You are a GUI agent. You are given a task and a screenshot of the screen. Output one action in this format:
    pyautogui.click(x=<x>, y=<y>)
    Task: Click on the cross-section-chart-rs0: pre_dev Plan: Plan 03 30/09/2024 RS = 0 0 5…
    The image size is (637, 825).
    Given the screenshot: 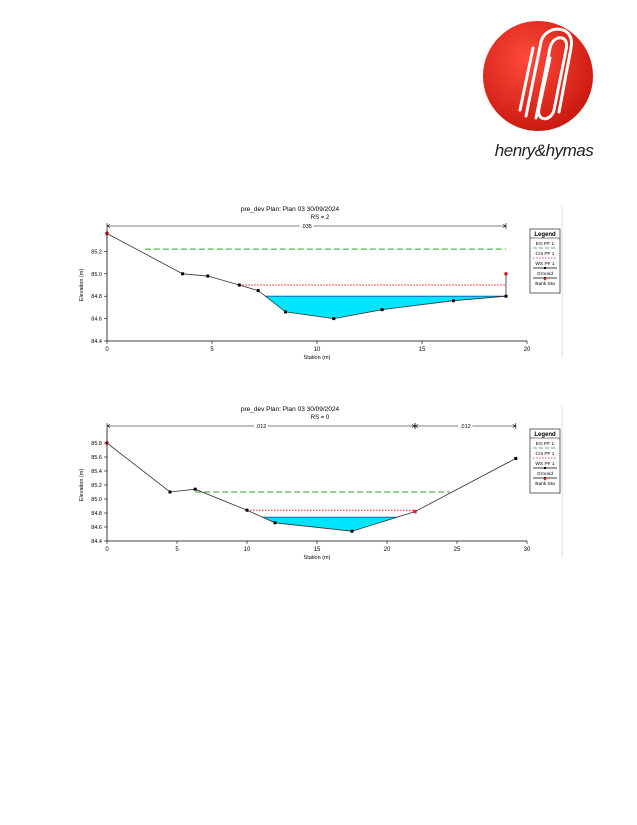 What is the action you would take?
    pyautogui.click(x=321, y=483)
    